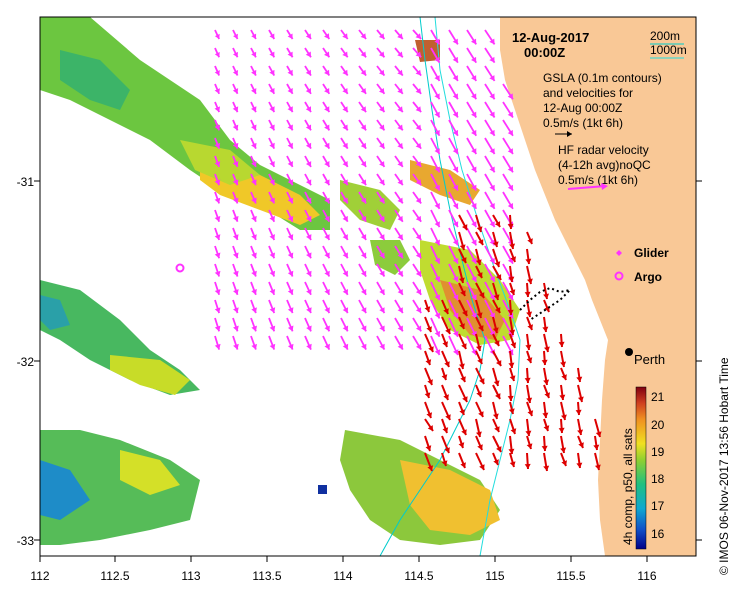 The height and width of the screenshot is (592, 739). What do you see at coordinates (266, 576) in the screenshot?
I see `x-tick-label: 113.5` at bounding box center [266, 576].